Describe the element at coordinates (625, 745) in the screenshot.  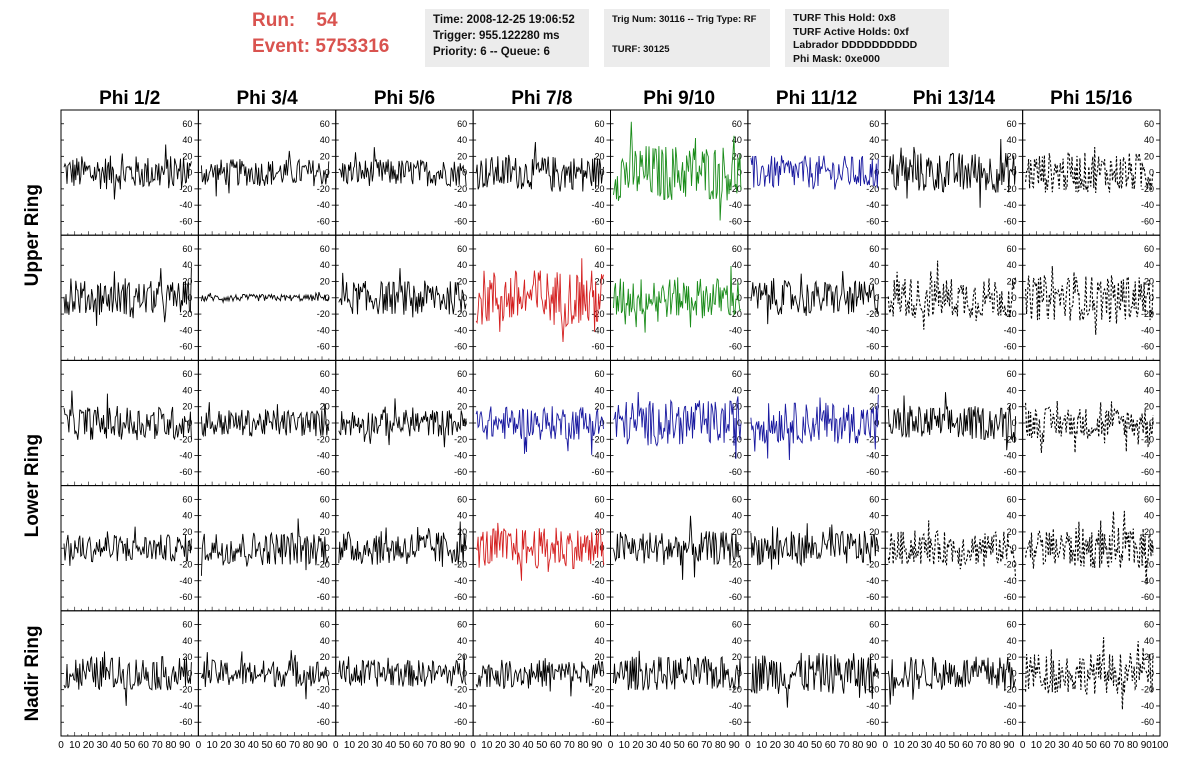
I see `x-tick-label: 10` at that location.